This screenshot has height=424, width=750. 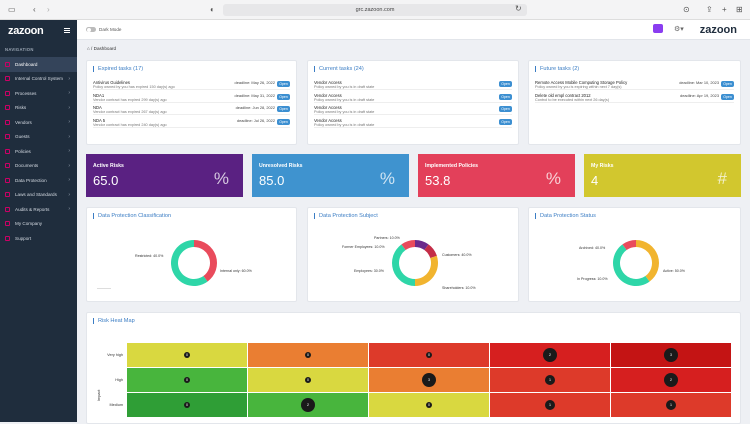 What do you see at coordinates (205, 261) in the screenshot?
I see `donut-slice-restricted` at bounding box center [205, 261].